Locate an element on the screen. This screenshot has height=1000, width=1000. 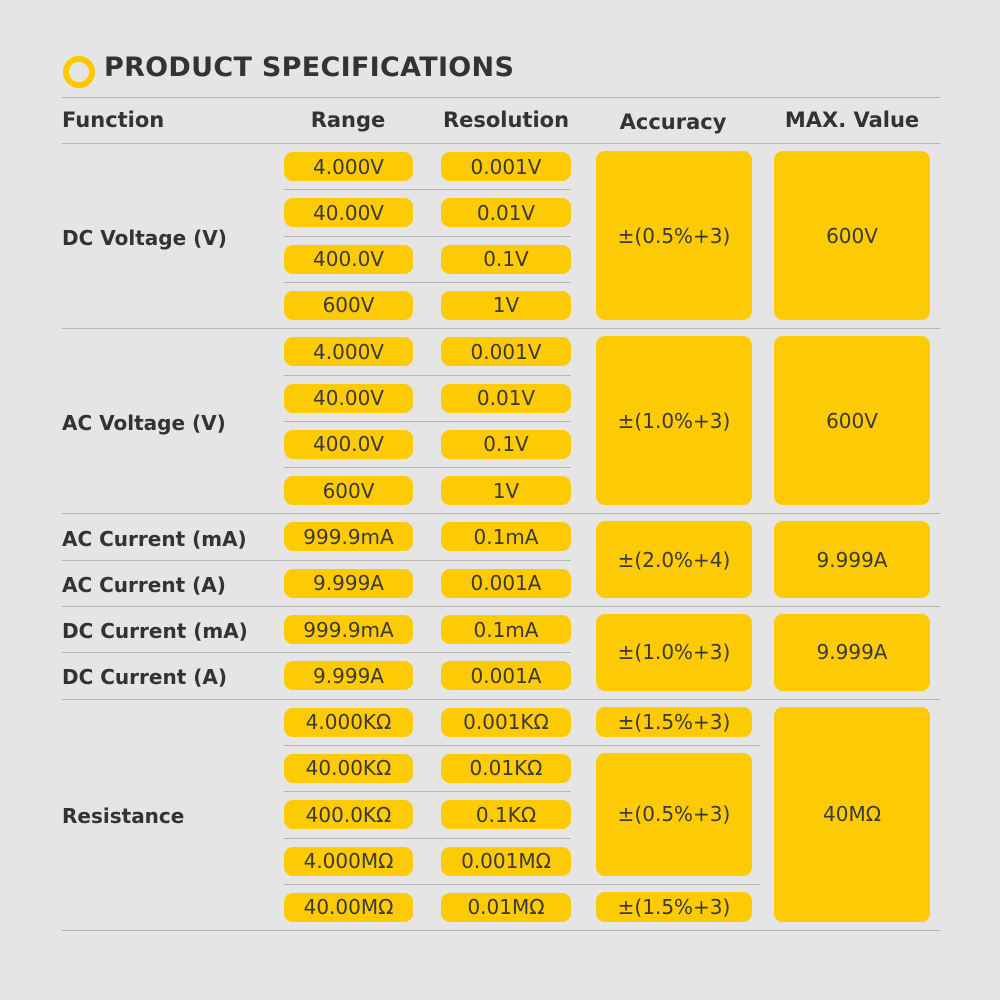
range-cell: 4.000KΩ is located at coordinates (348, 722).